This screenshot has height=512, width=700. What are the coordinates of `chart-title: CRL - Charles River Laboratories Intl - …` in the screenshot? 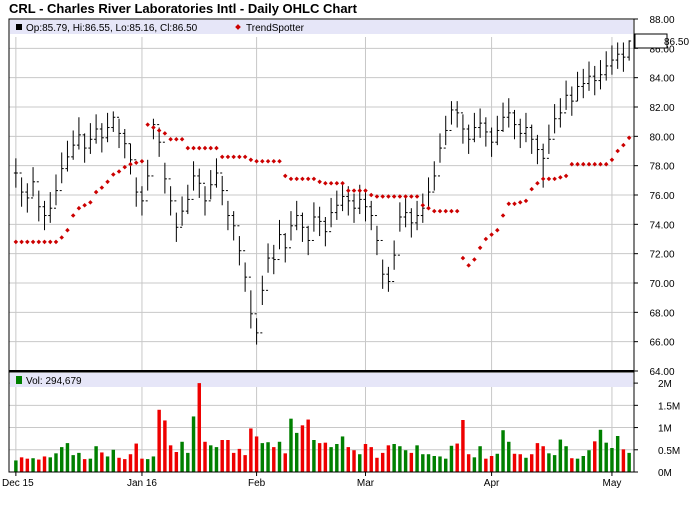 It's located at (183, 8).